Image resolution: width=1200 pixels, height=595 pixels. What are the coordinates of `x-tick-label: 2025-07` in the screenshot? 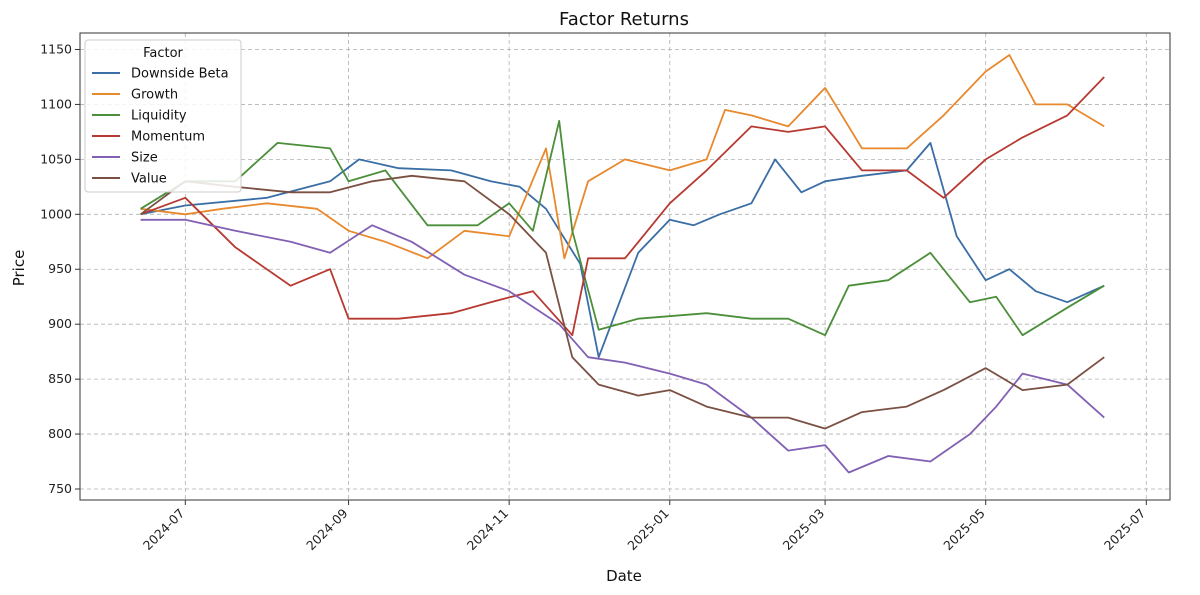 It's located at (1125, 530).